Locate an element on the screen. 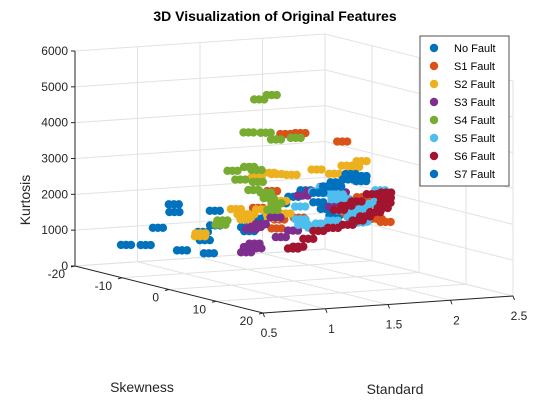  z-tick-label: 3000 is located at coordinates (54, 159).